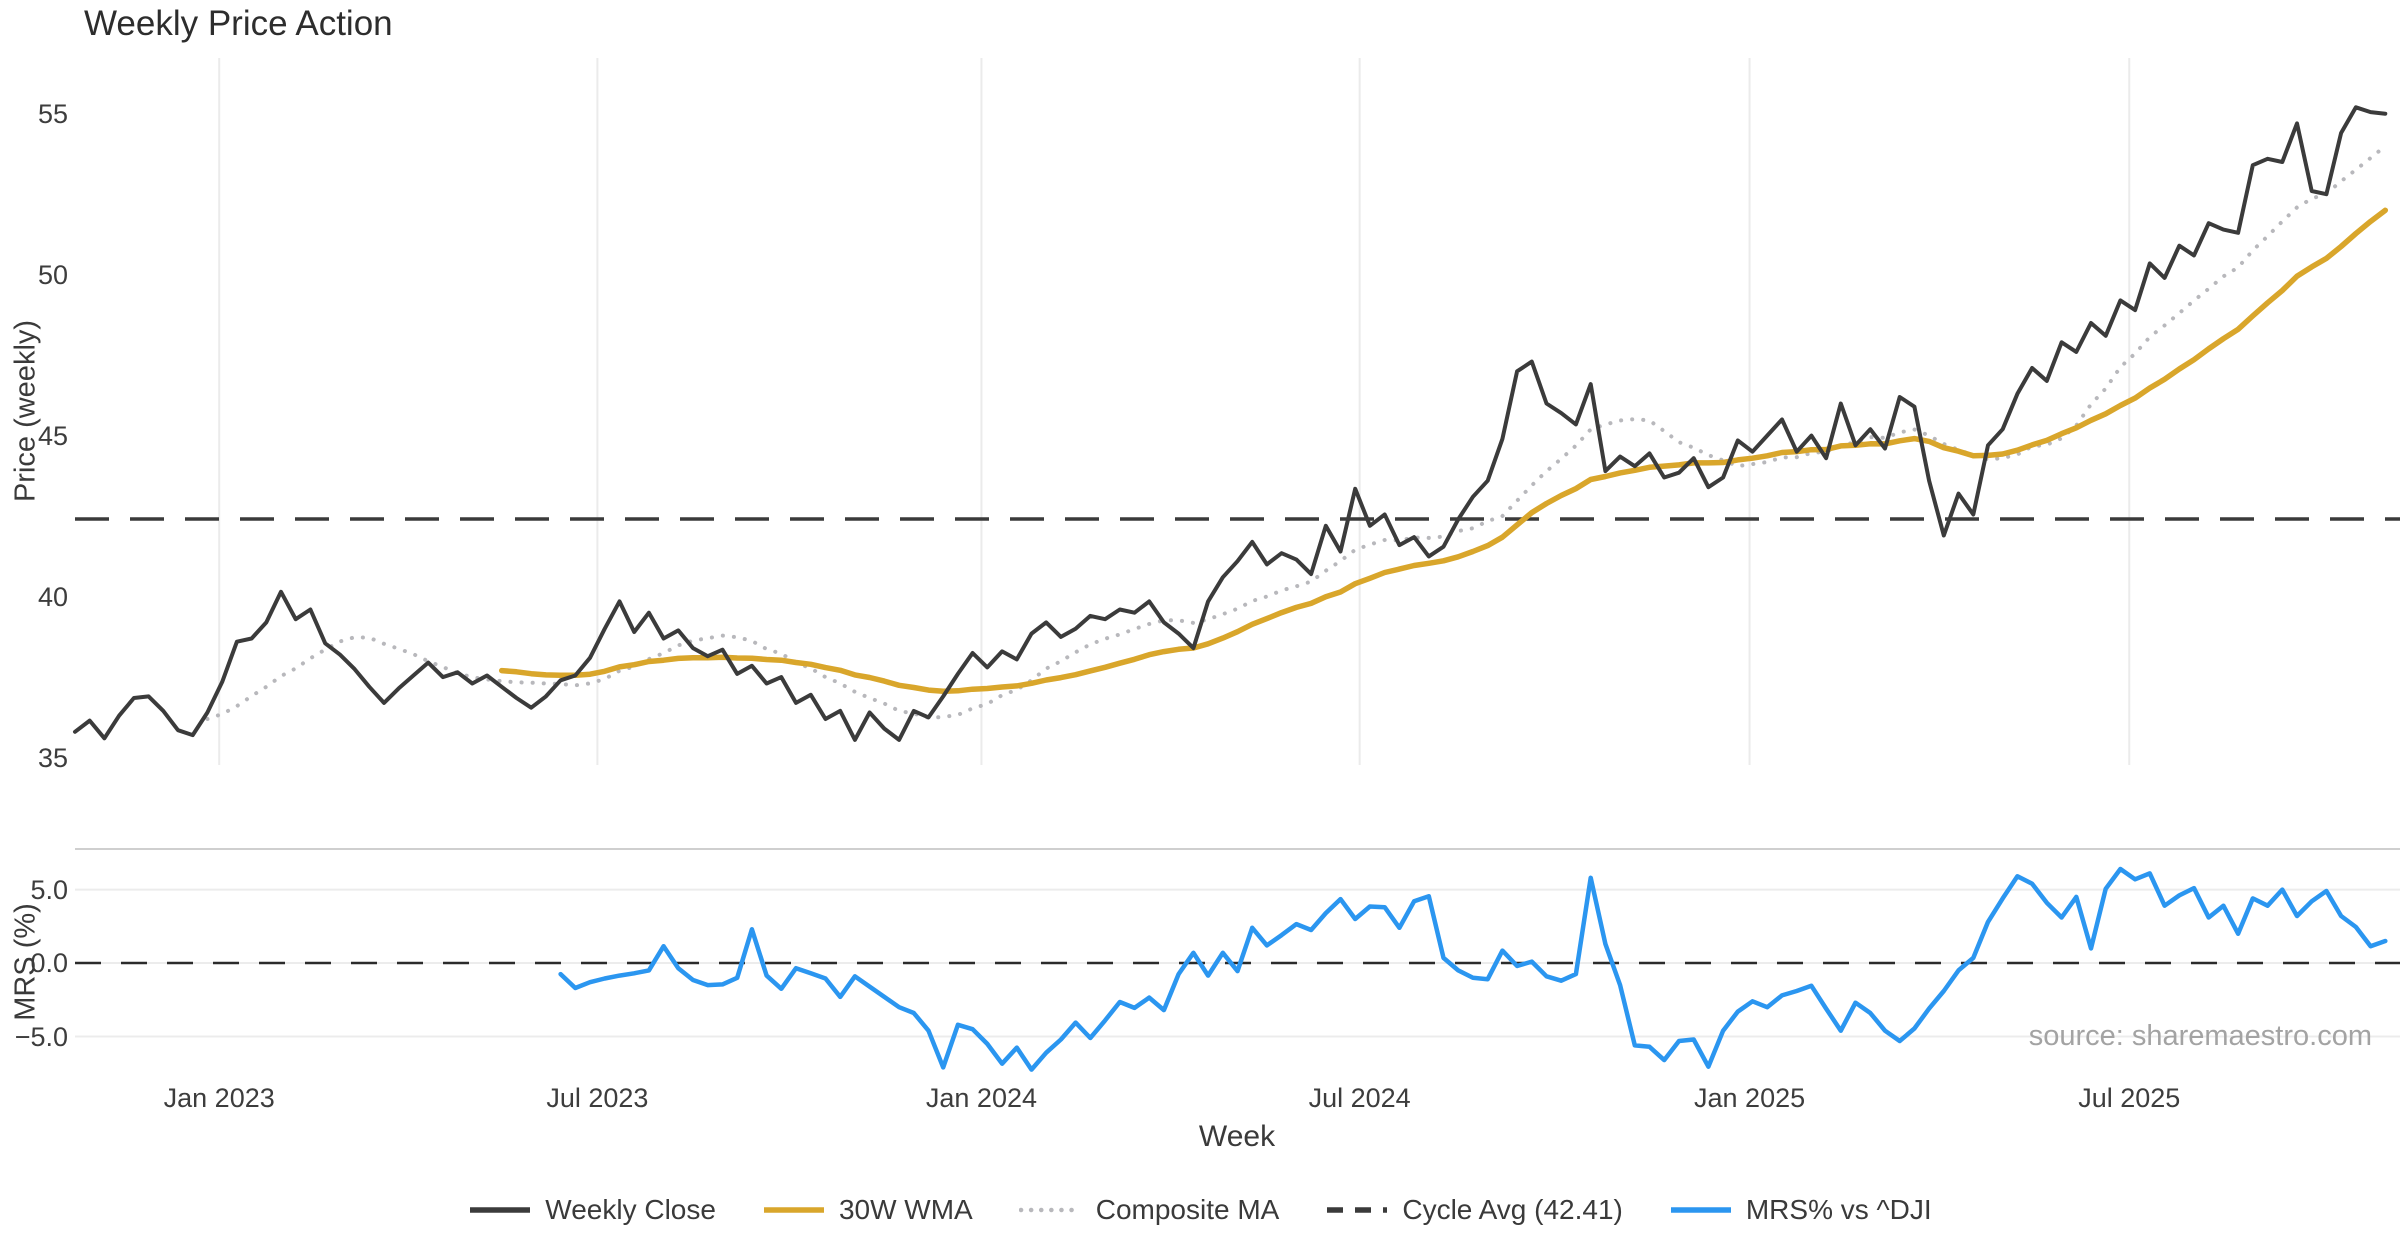 Image resolution: width=2400 pixels, height=1260 pixels. I want to click on legend-item-composite-ma: Composite MA, so click(1149, 1210).